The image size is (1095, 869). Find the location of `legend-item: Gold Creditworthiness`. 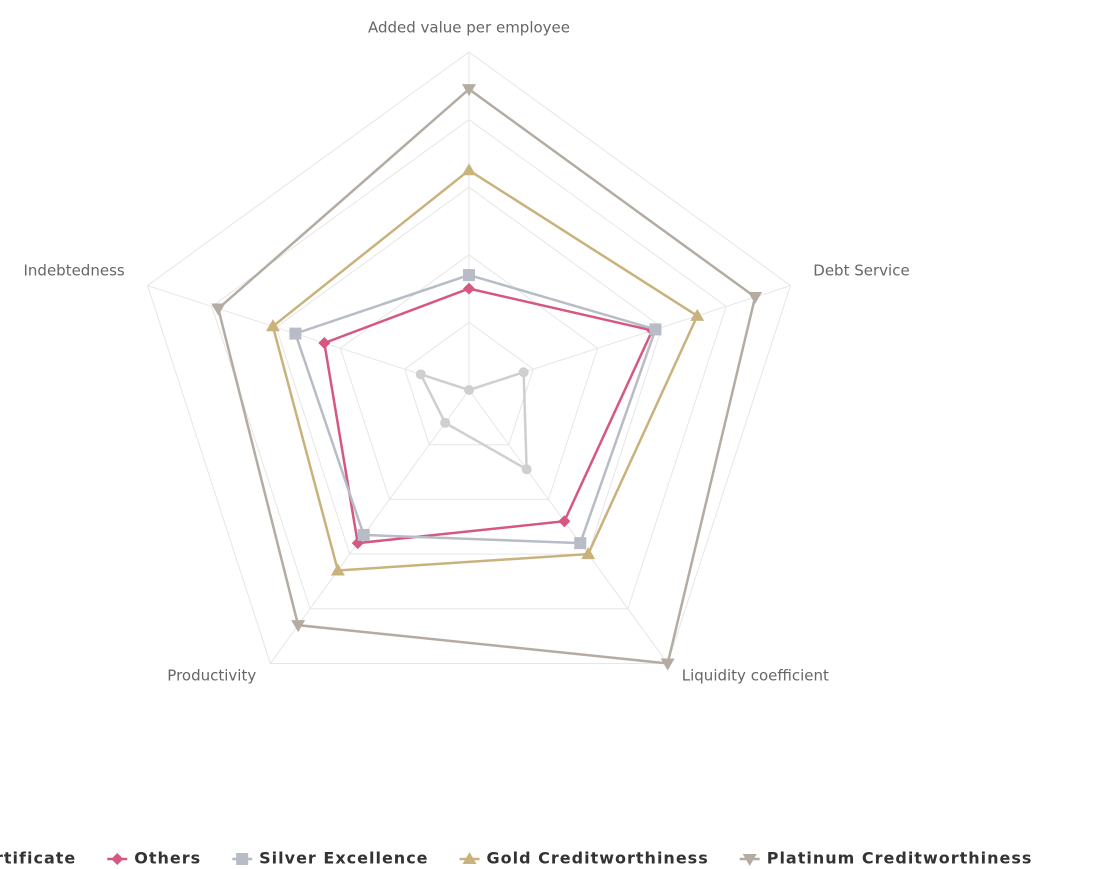

legend-item: Gold Creditworthiness is located at coordinates (584, 858).